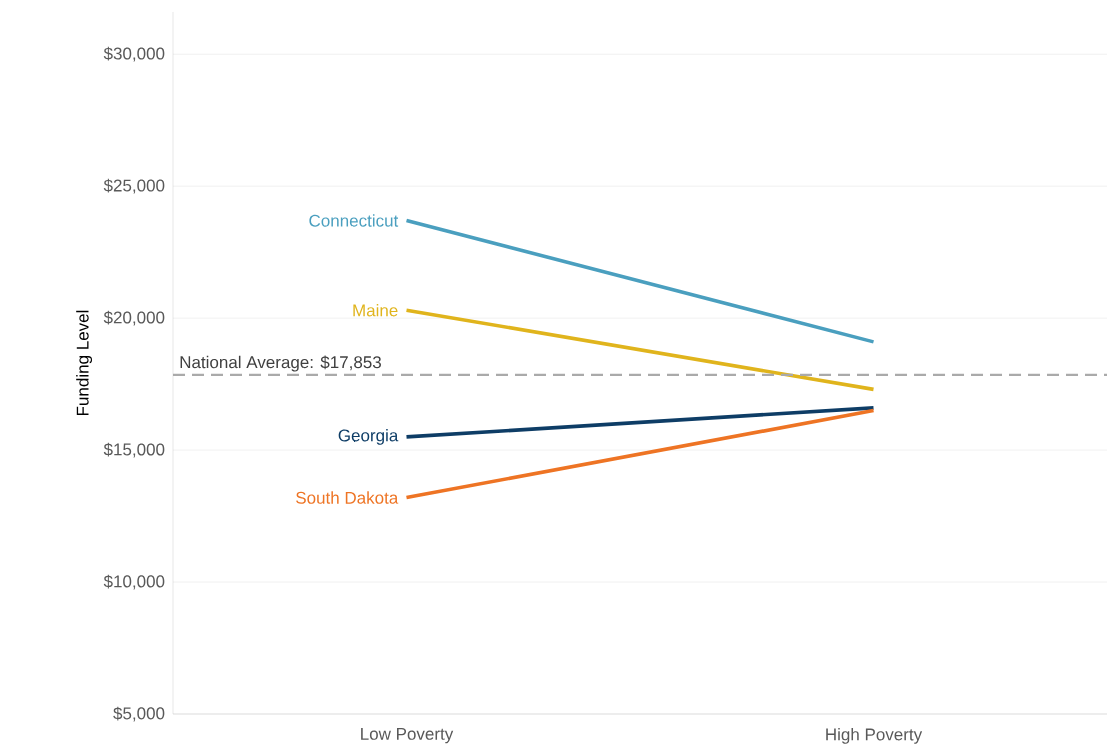 This screenshot has height=754, width=1107. Describe the element at coordinates (84, 362) in the screenshot. I see `y-axis-title: Funding Level` at that location.